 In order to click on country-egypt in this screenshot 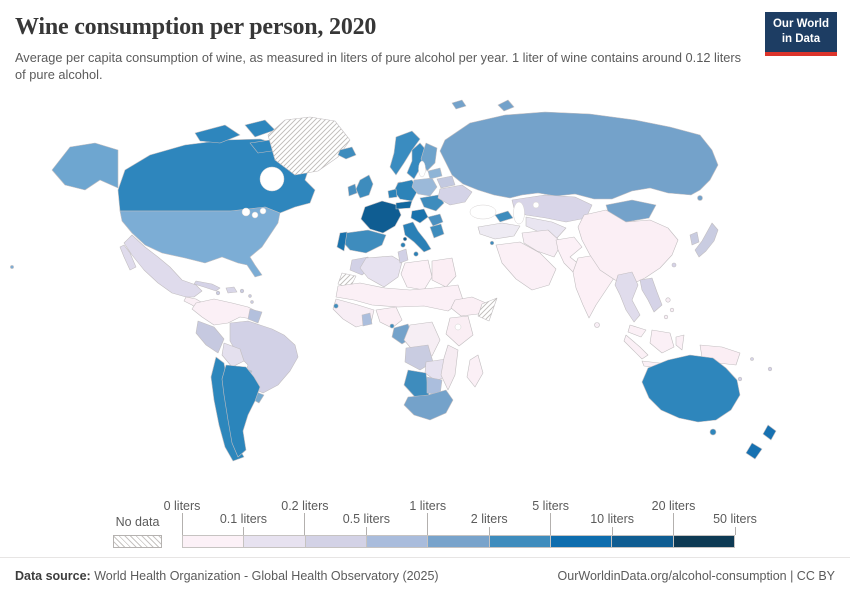, I will do `click(444, 272)`.